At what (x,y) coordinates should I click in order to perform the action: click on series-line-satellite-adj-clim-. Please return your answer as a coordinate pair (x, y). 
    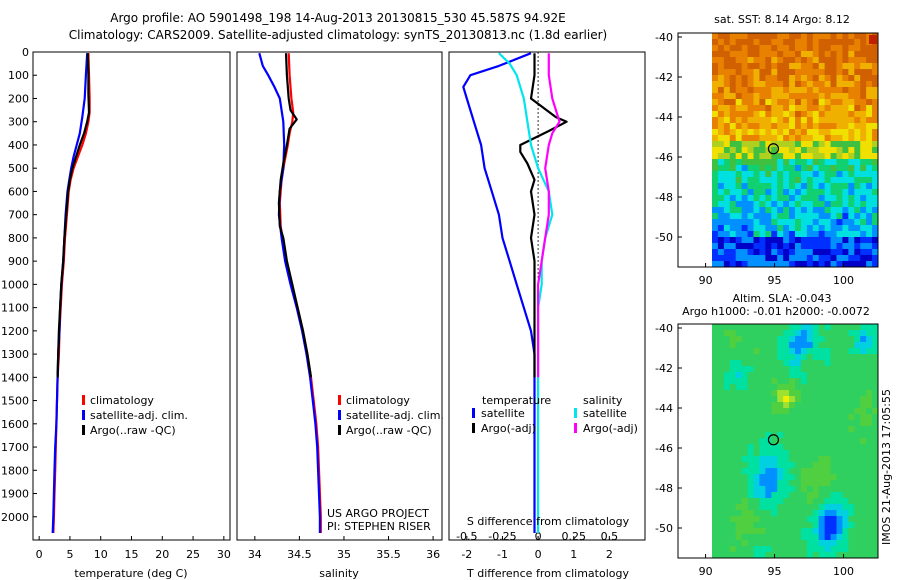
    Looking at the image, I should click on (70, 293).